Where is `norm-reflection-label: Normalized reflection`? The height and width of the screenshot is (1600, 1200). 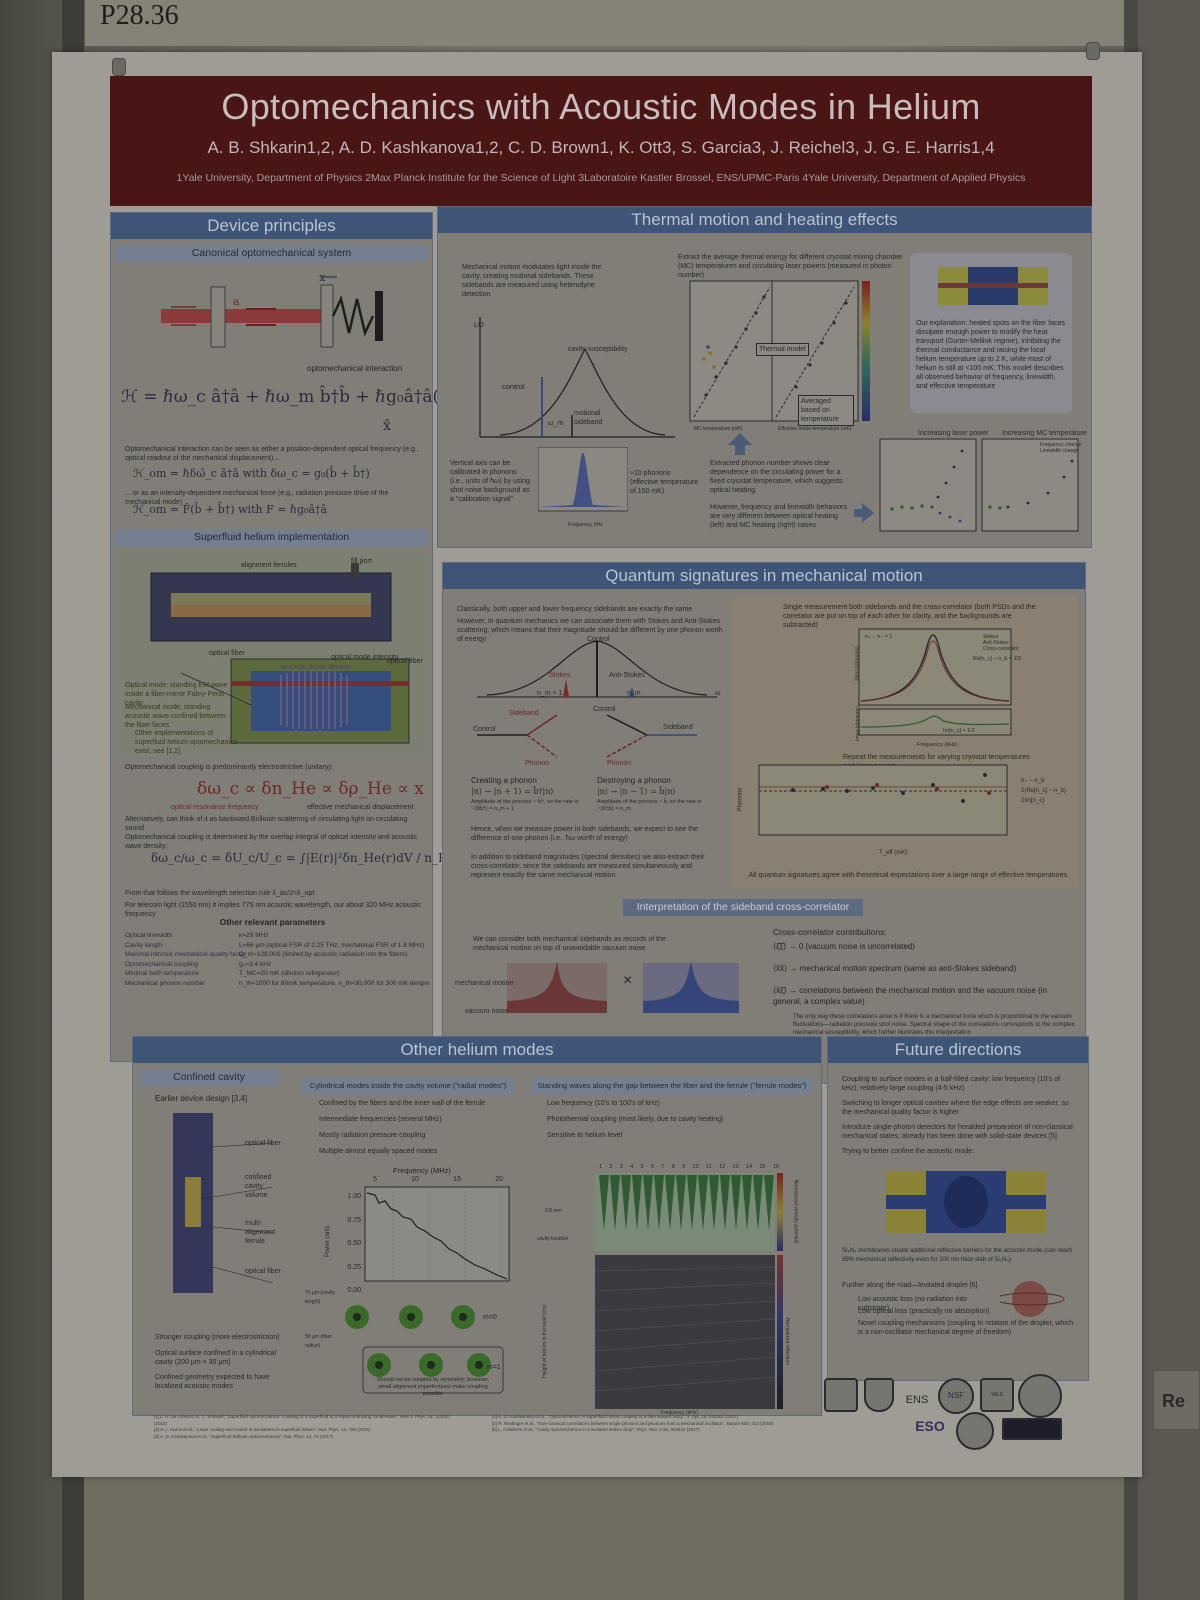
norm-reflection-label: Normalized reflection is located at coordinates (786, 1341).